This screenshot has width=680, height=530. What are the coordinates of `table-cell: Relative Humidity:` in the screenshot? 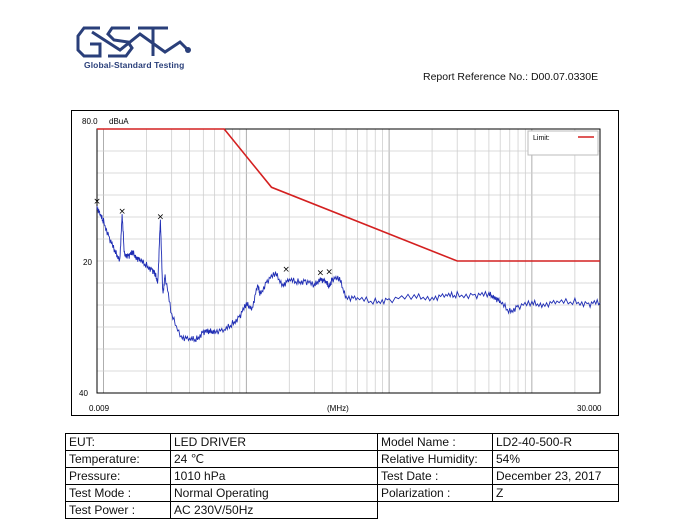 It's located at (435, 459).